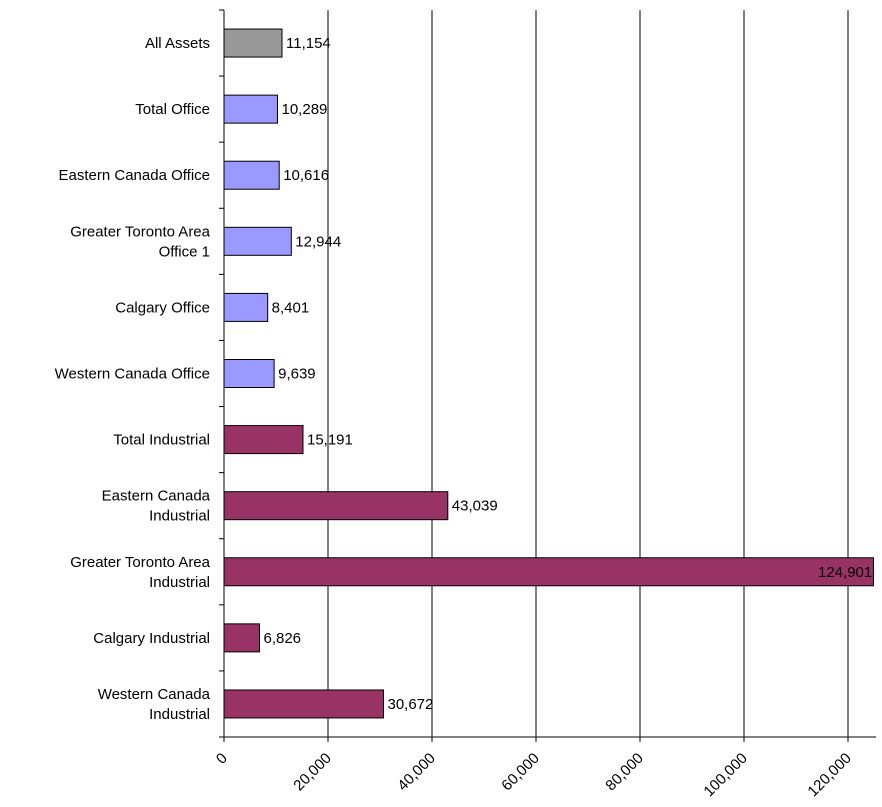 The image size is (882, 807). I want to click on value-label: 12,944, so click(318, 241).